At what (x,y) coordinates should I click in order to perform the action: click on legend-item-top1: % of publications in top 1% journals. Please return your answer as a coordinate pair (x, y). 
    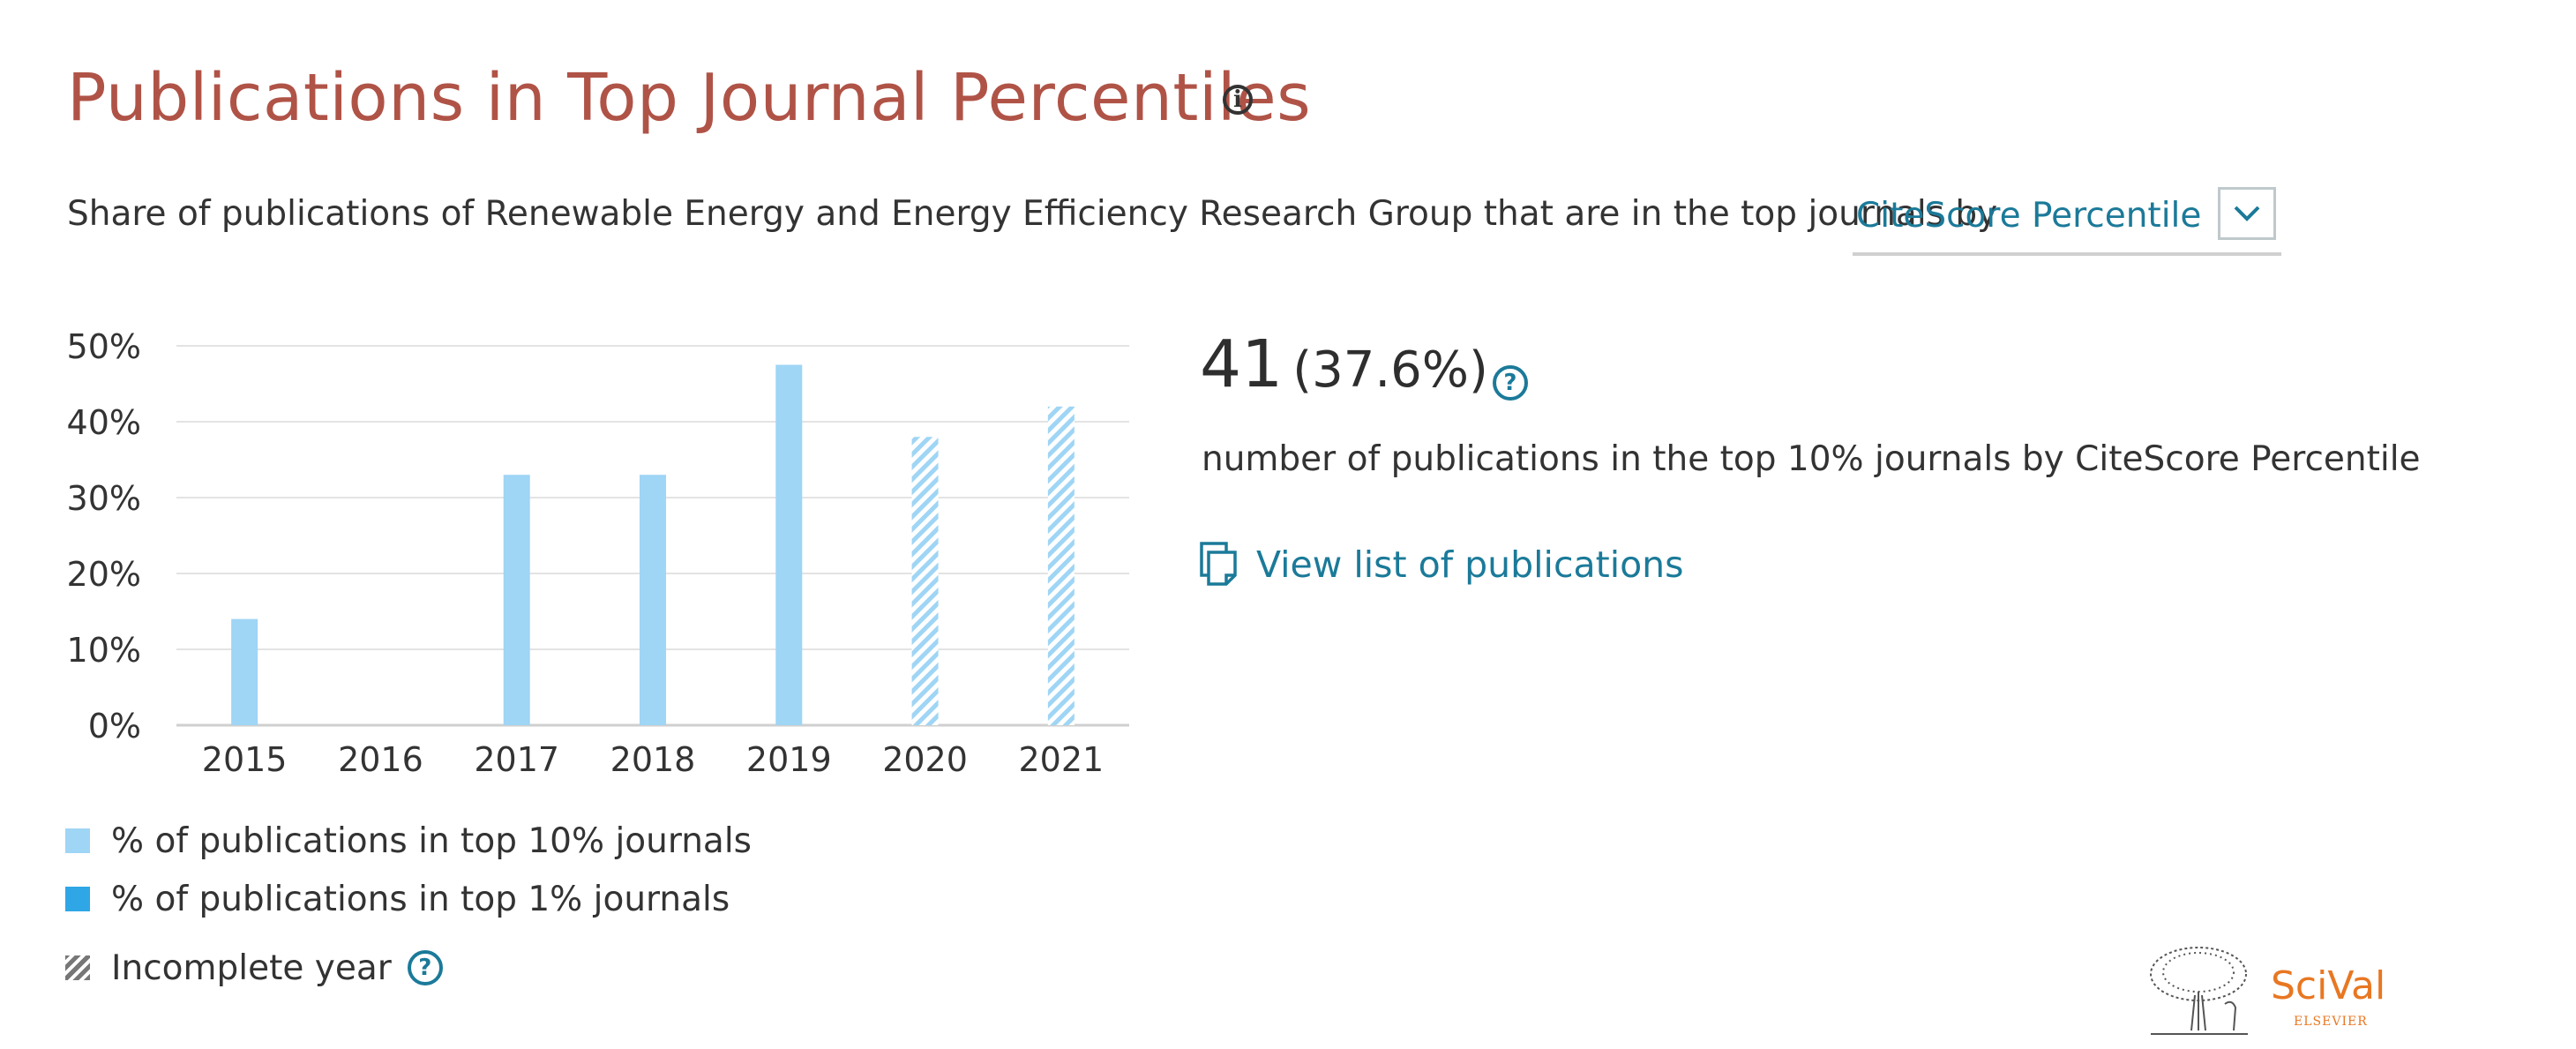
    Looking at the image, I should click on (409, 899).